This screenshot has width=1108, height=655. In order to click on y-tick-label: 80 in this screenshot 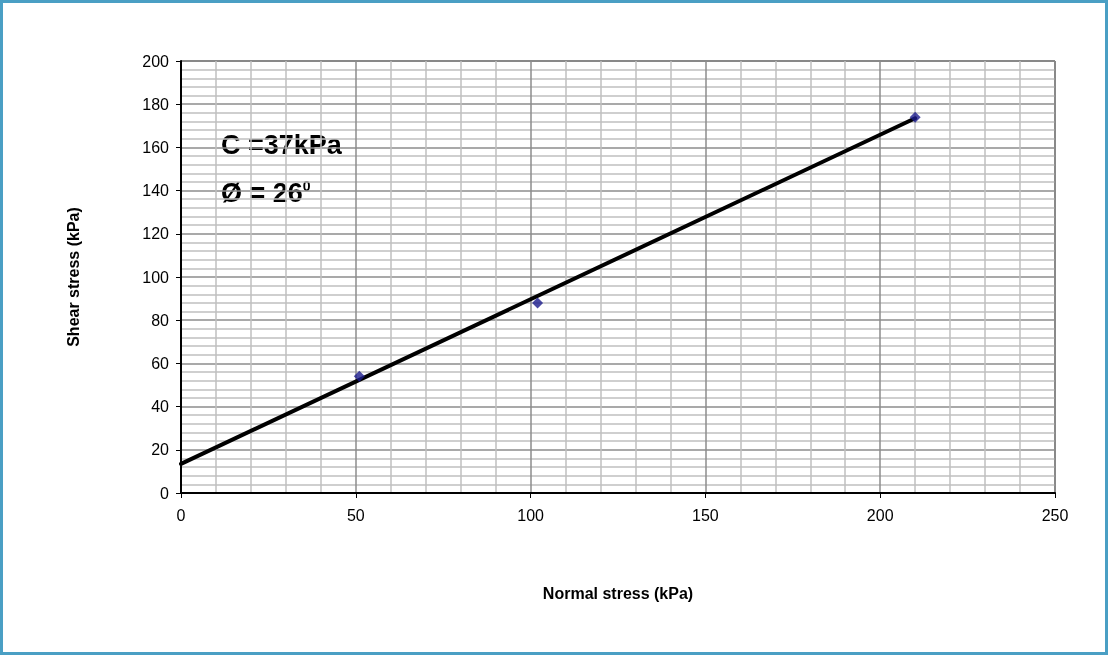, I will do `click(160, 320)`.